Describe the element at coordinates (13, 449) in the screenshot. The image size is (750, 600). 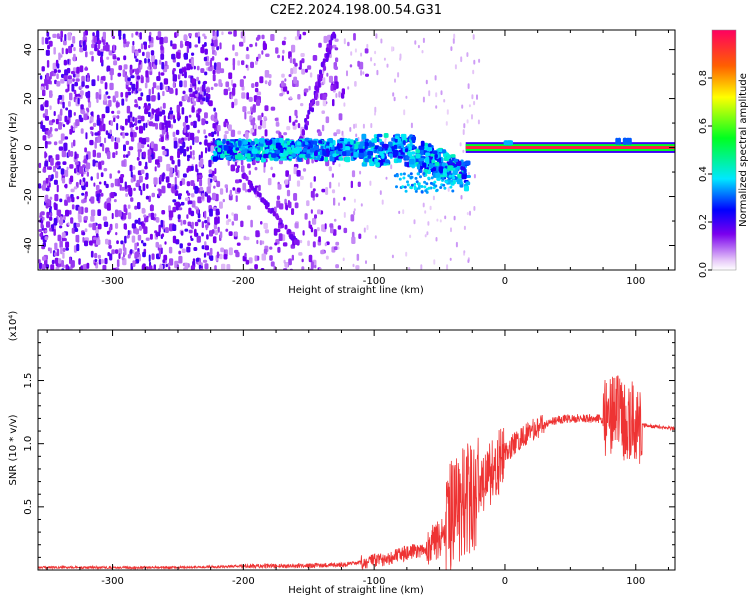
I see `snr-y-label: SNR (10 * v/v)` at that location.